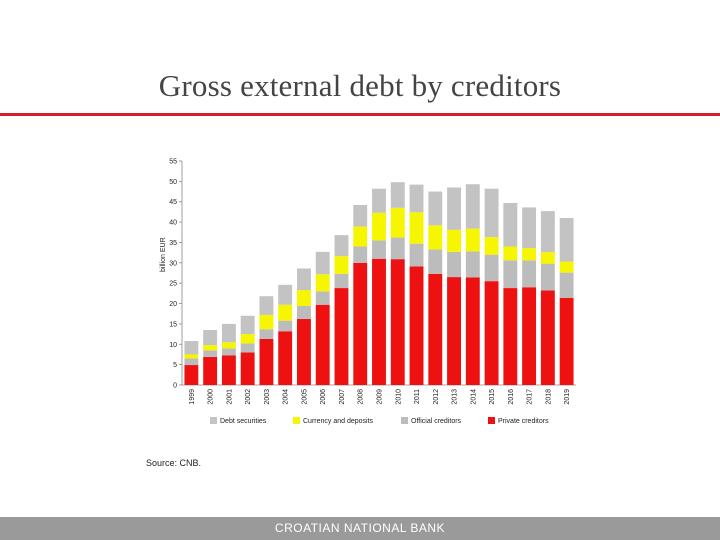 The height and width of the screenshot is (540, 720). What do you see at coordinates (173, 304) in the screenshot?
I see `y-tick-label: 20` at bounding box center [173, 304].